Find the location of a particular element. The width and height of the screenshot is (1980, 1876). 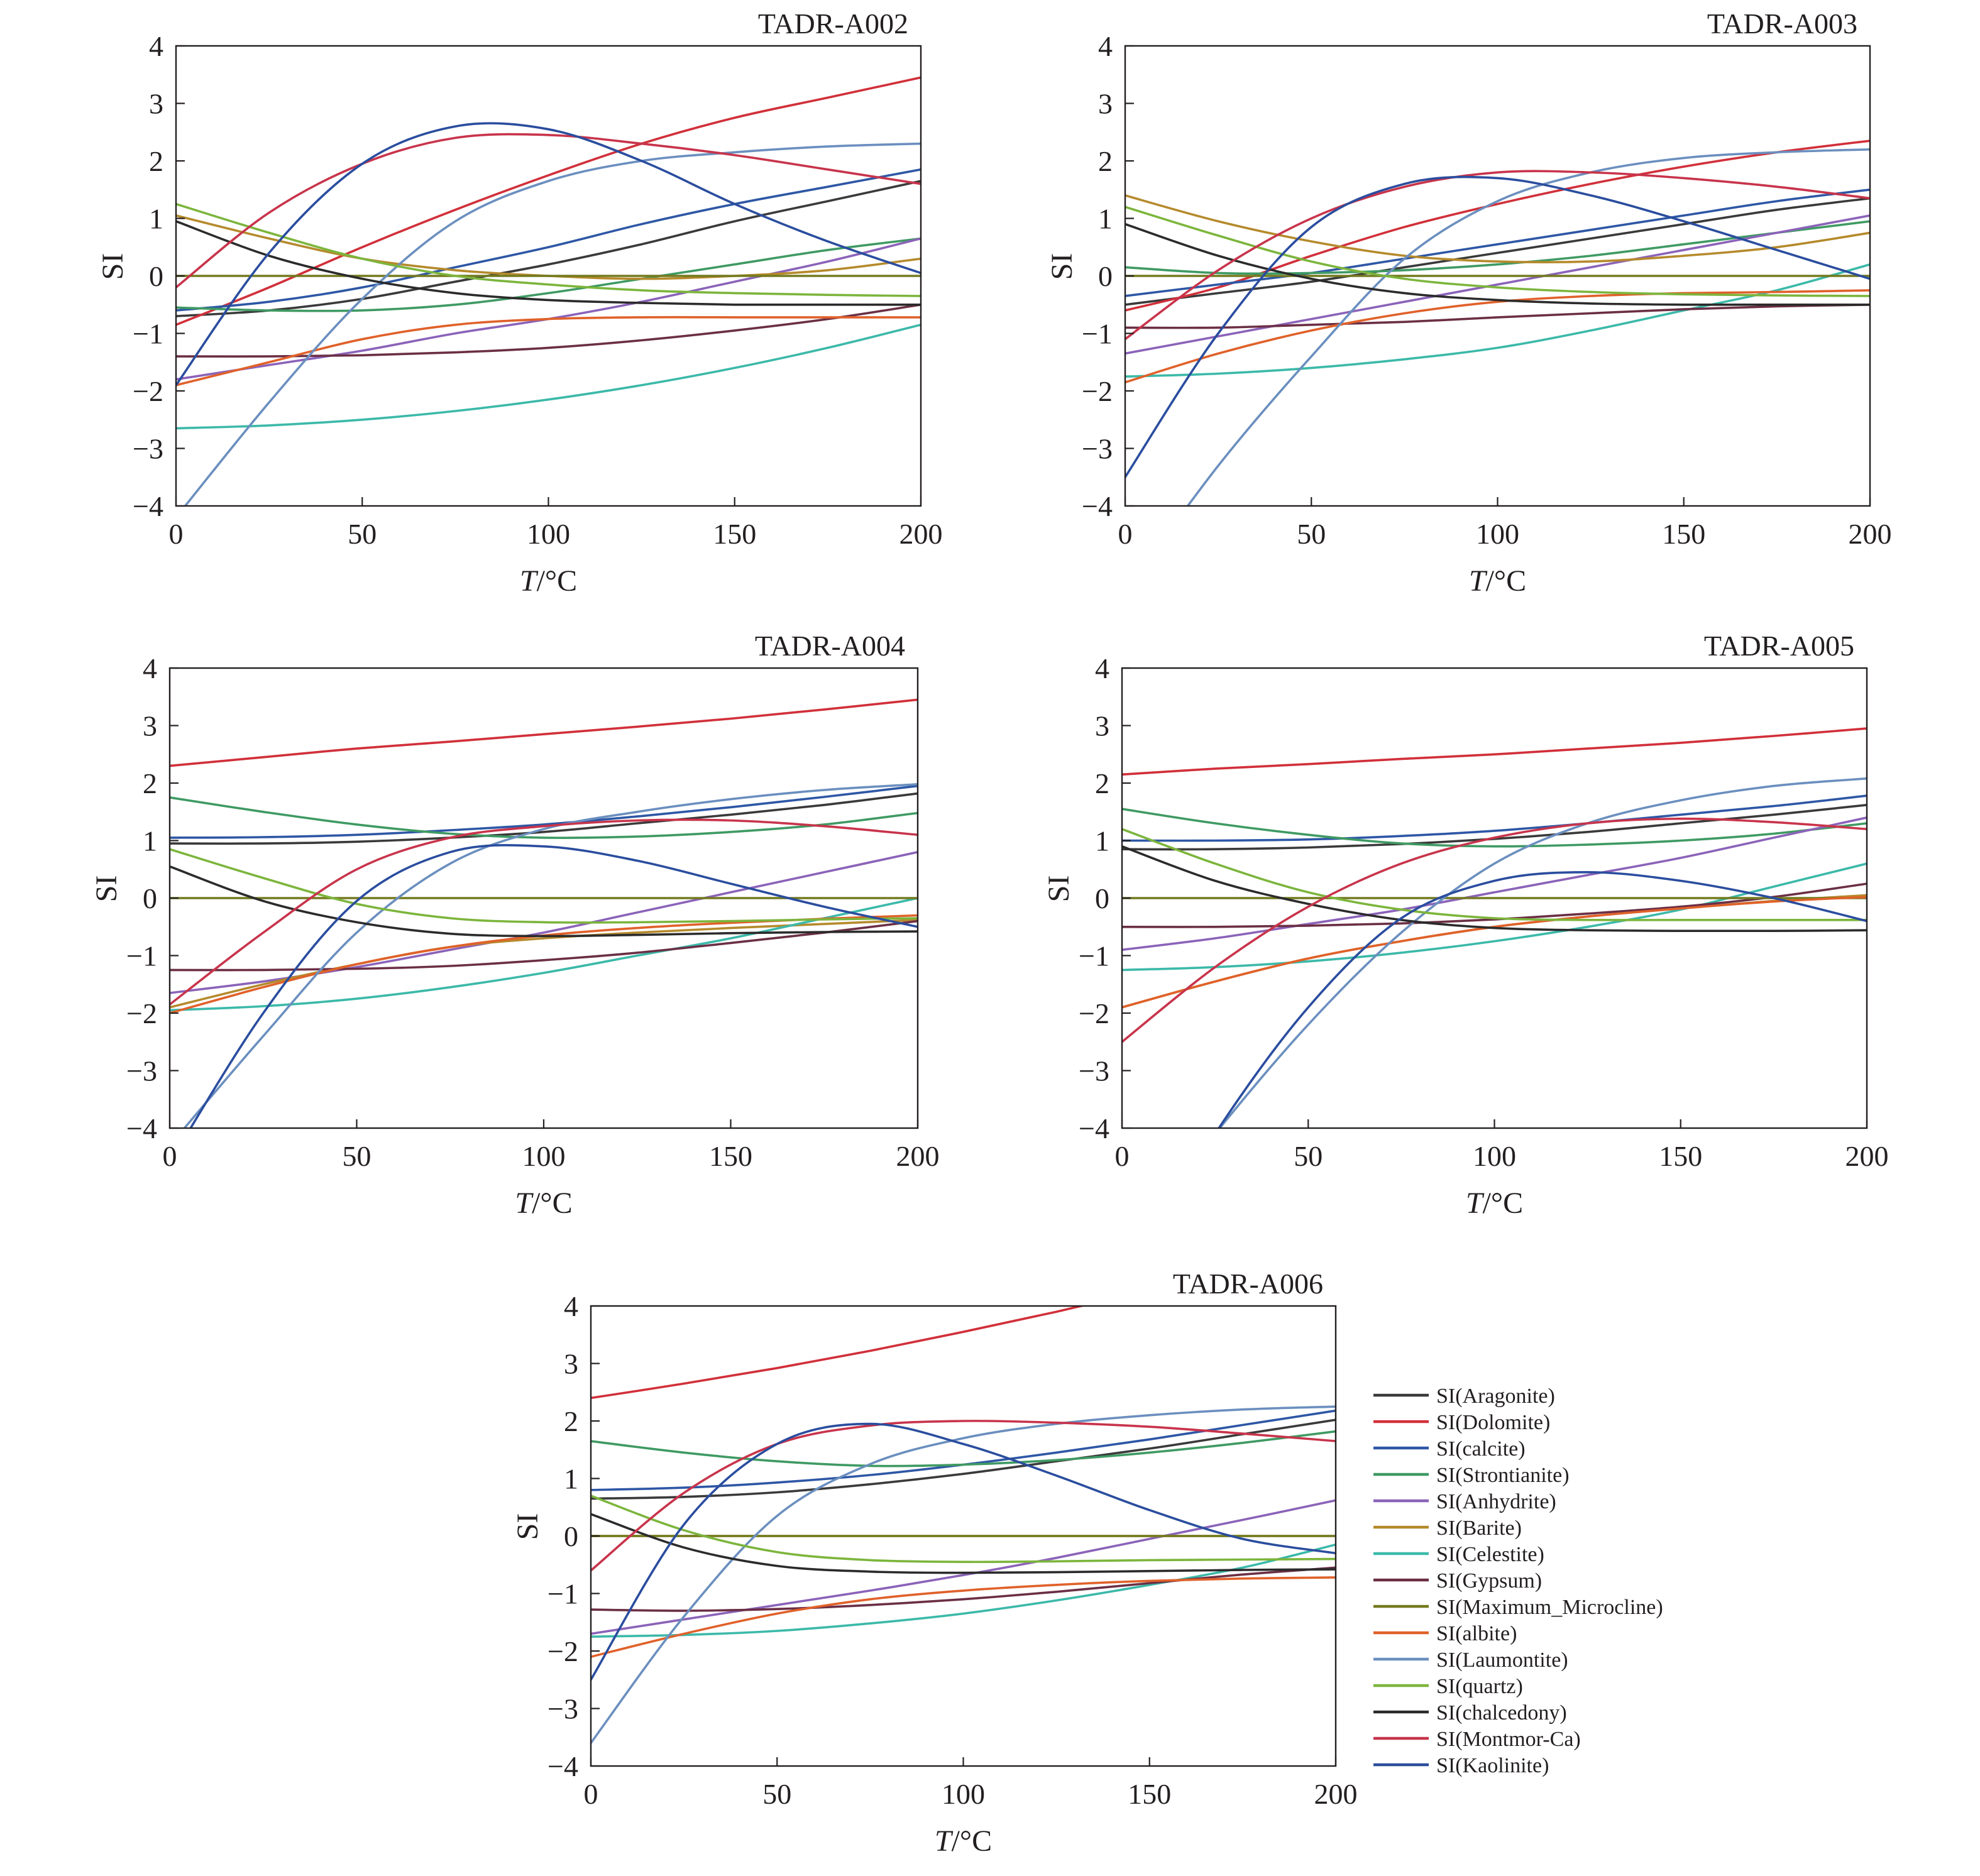

legend-label: SI(Maximum_Microcline) is located at coordinates (1549, 1607).